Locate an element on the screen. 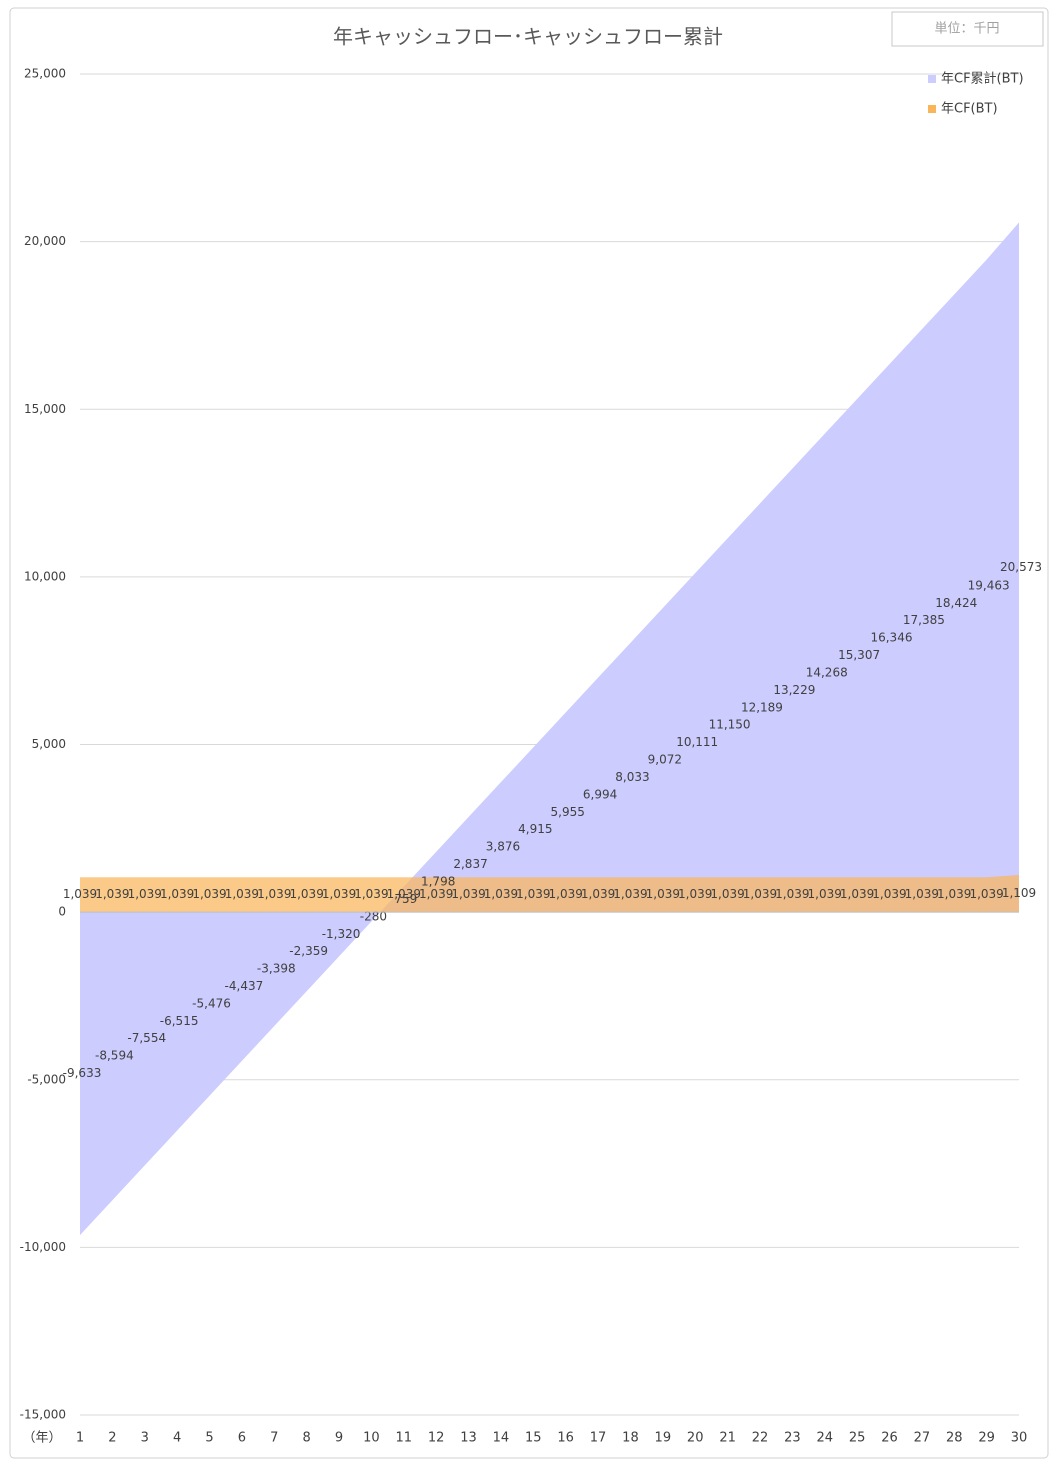 The width and height of the screenshot is (1056, 1470). x-tick-label: 23 is located at coordinates (792, 1438).